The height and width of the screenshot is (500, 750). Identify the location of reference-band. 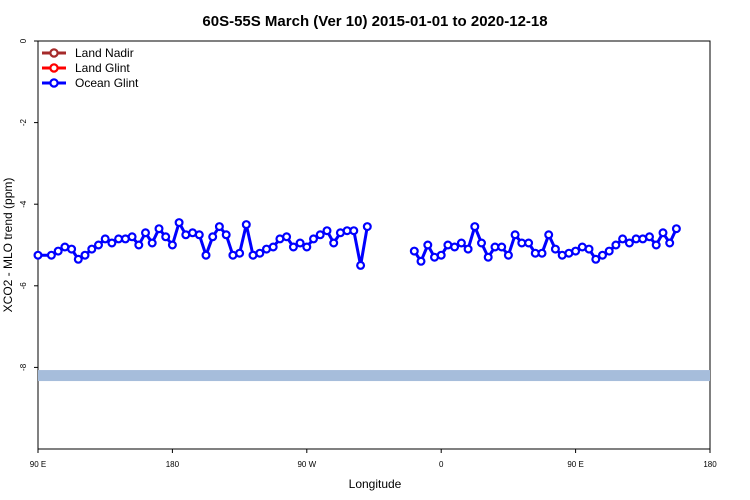
(374, 376).